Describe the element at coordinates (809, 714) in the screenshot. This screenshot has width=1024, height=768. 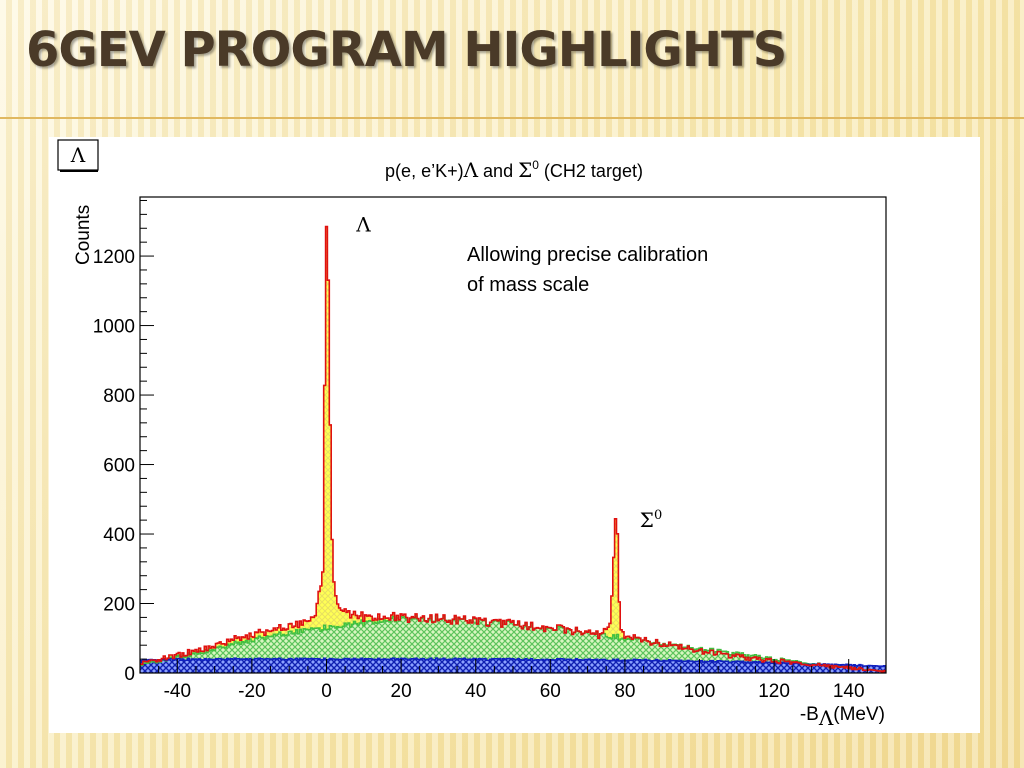
I see `x-axis-title-prefix: -B` at that location.